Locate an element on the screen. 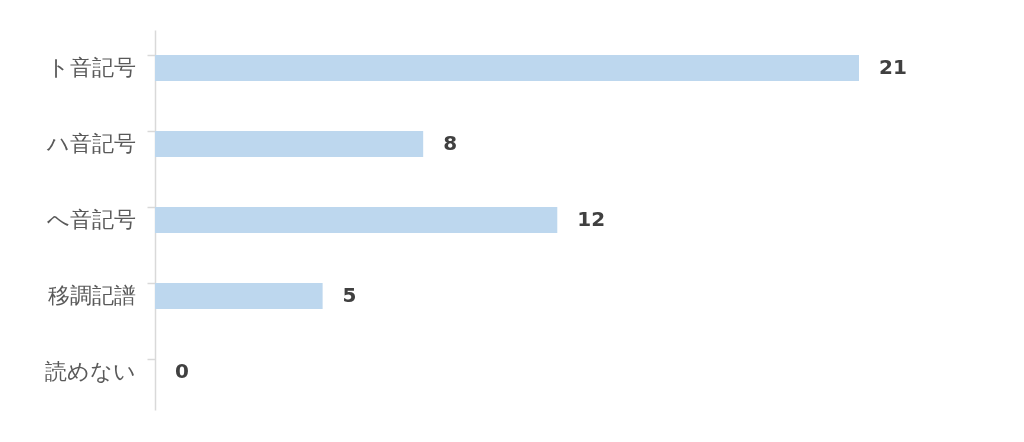 This screenshot has width=1024, height=442. y-tick-label: 読めない is located at coordinates (90, 371).